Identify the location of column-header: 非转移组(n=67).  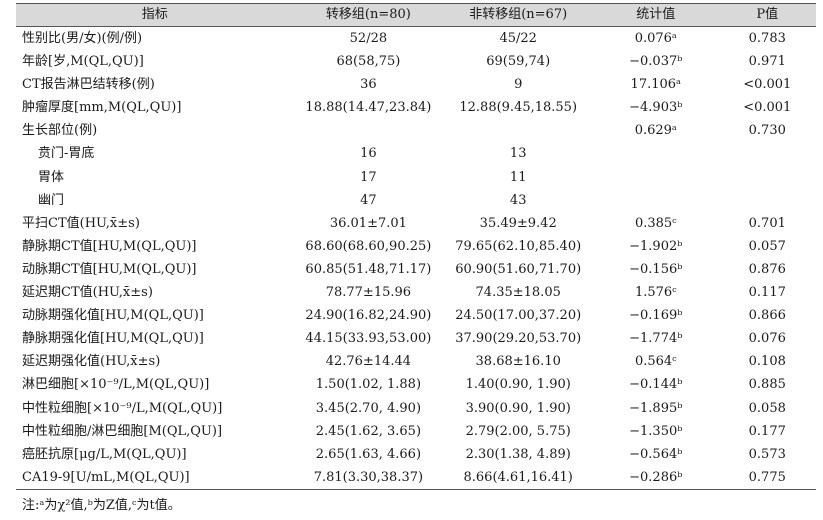
(518, 15).